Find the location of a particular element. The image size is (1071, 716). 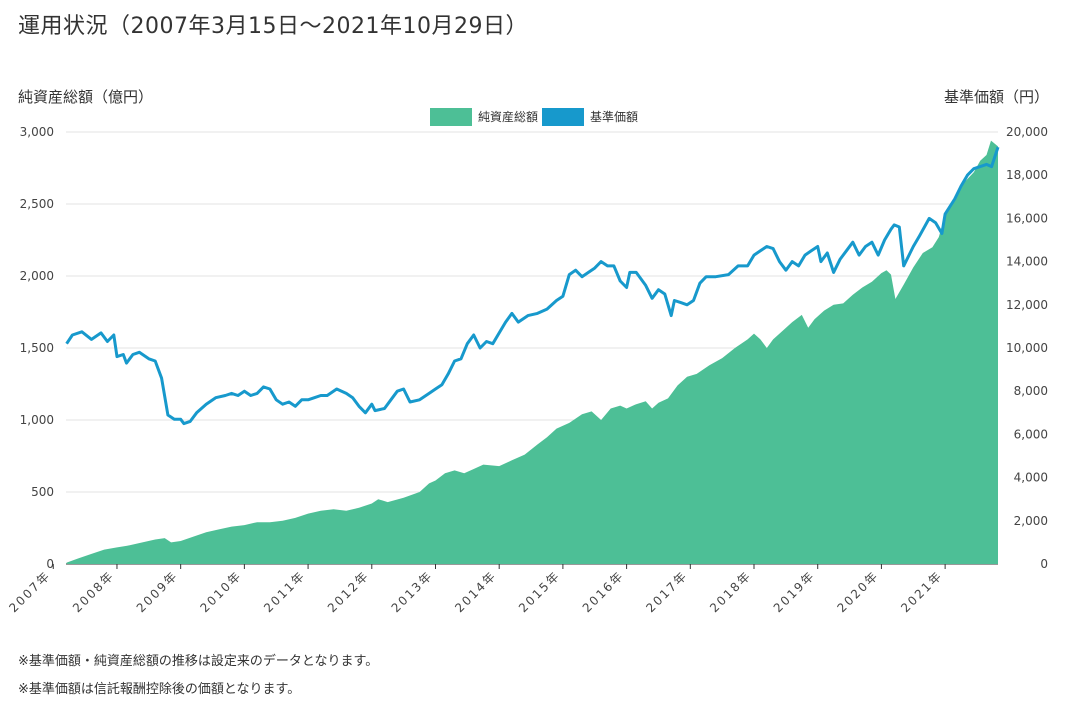

left-y-tick-label: 500 is located at coordinates (42, 492).